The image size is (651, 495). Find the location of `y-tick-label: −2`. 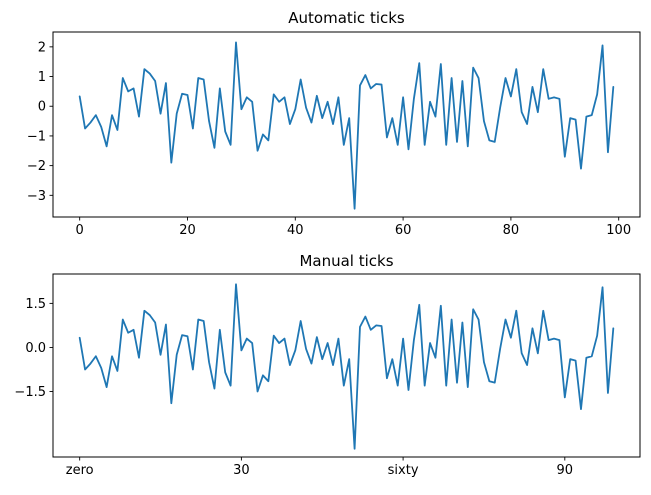

y-tick-label: −2 is located at coordinates (36, 166).